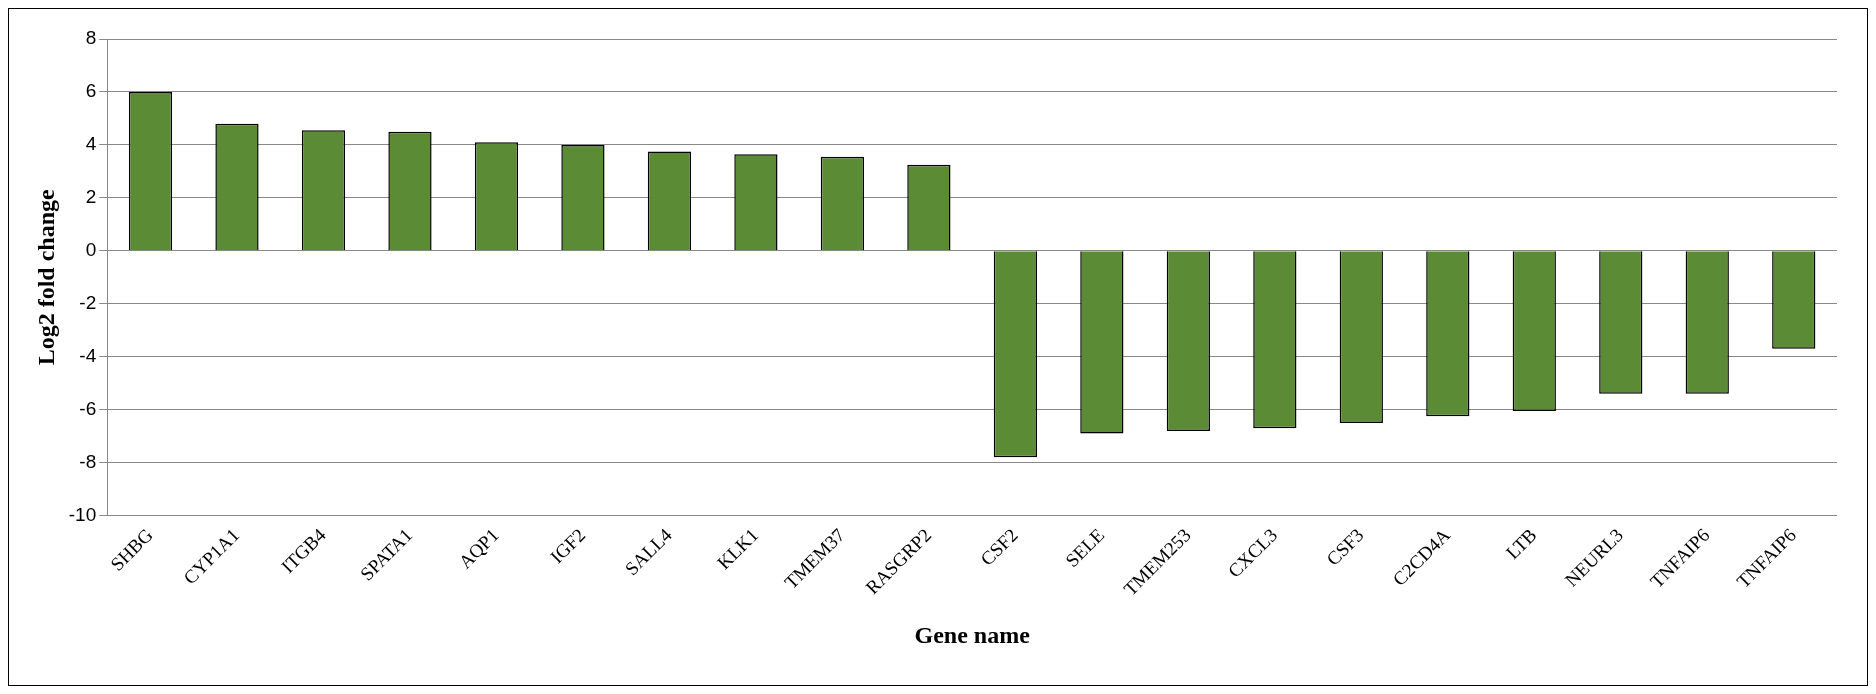 This screenshot has width=1876, height=694. Describe the element at coordinates (91, 144) in the screenshot. I see `y-tick-label: 4` at that location.